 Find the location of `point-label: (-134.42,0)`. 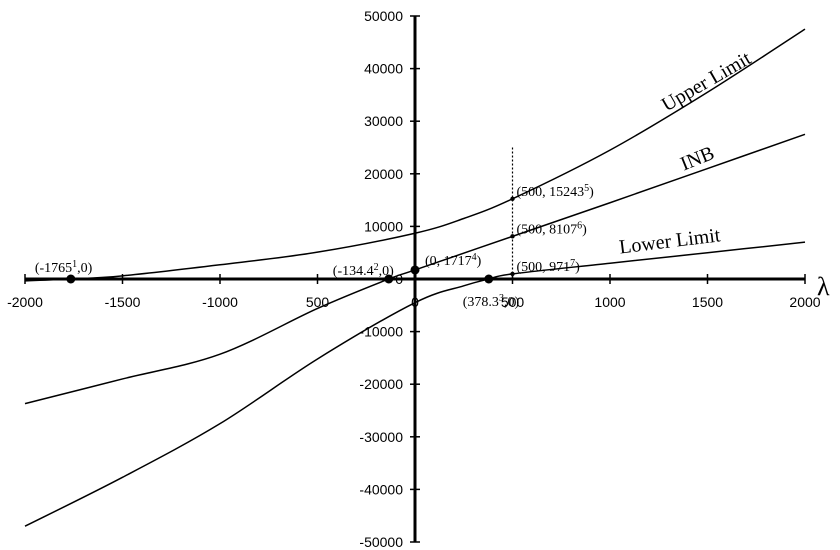

point-label: (-134.42,0) is located at coordinates (363, 271).